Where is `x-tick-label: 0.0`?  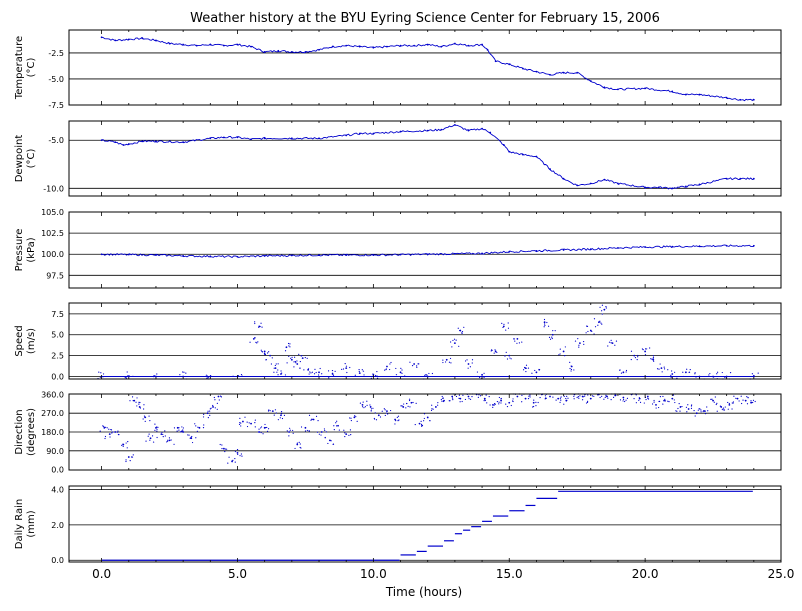
x-tick-label: 0.0 is located at coordinates (101, 574).